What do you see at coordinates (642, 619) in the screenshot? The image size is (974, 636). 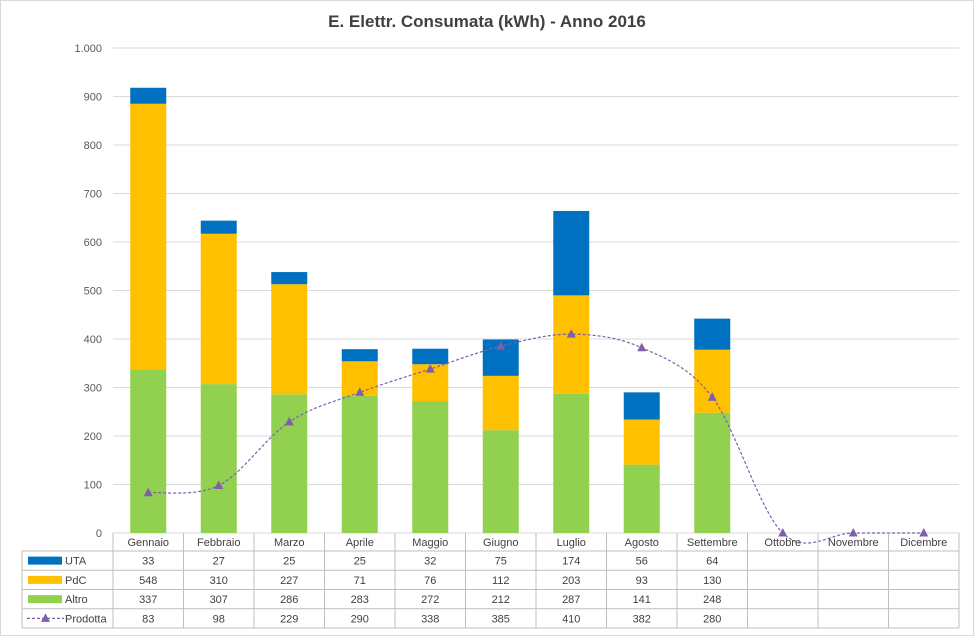 I see `data-label: 382` at bounding box center [642, 619].